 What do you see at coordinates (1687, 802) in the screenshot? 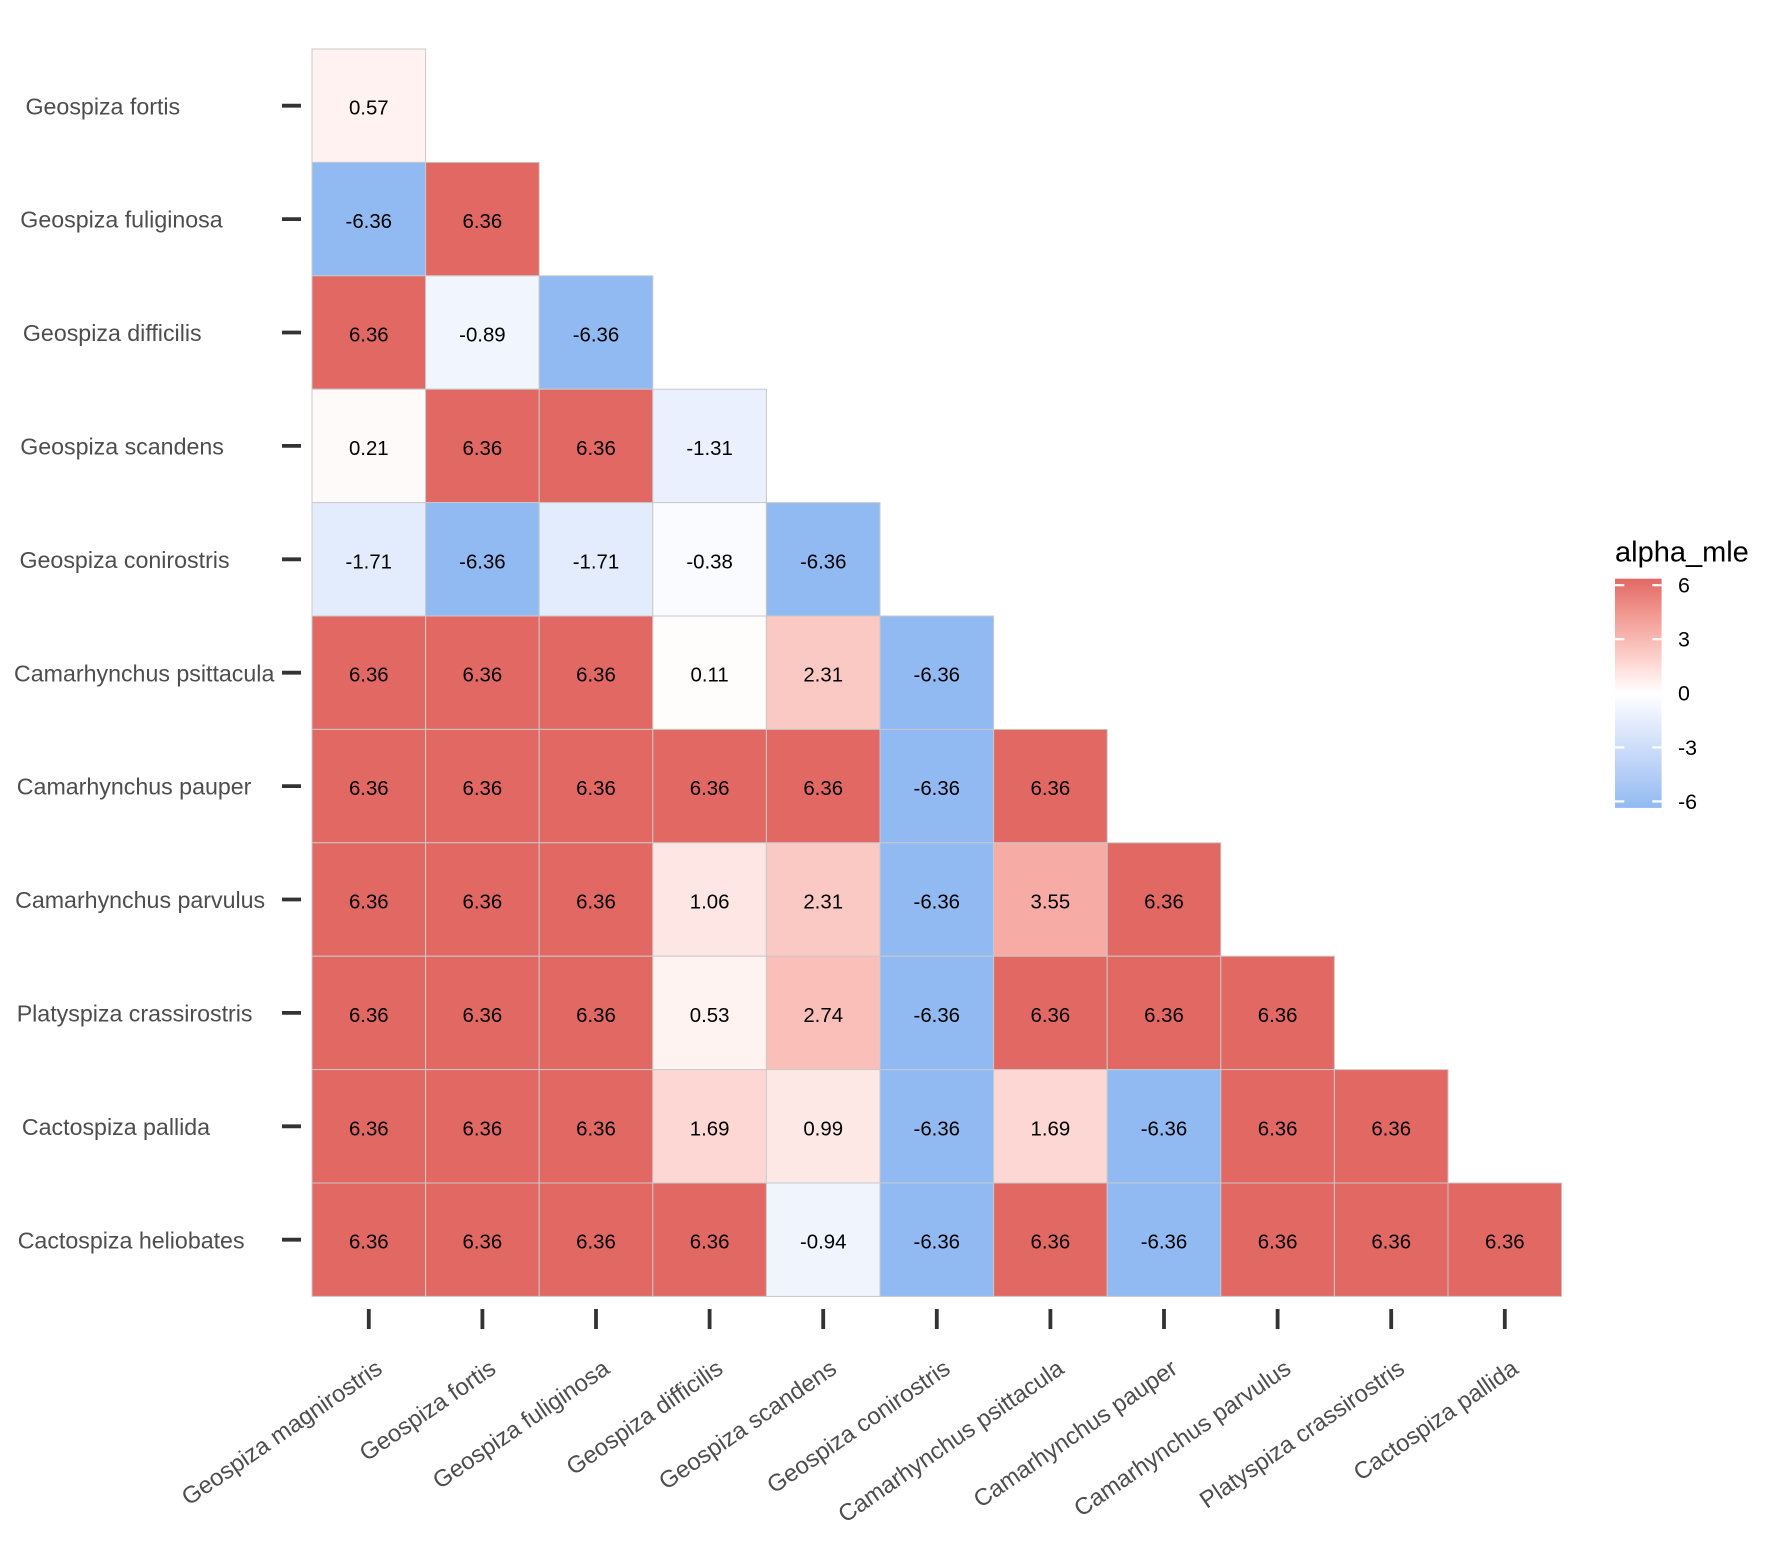
I see `svg-text: -6` at bounding box center [1687, 802].